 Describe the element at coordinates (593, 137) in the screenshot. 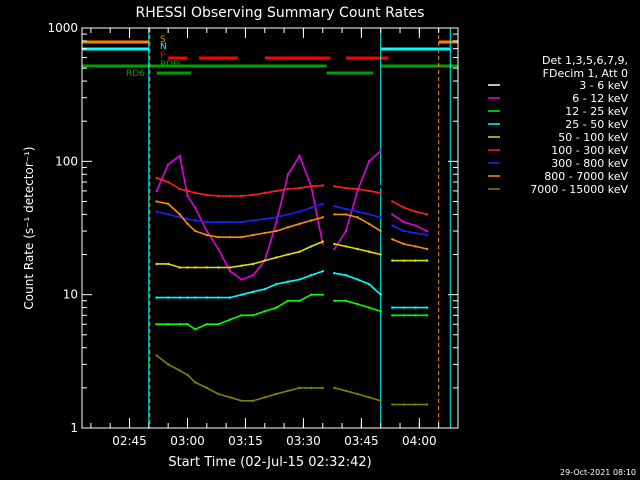

I see `legend-entry: 50 - 100 keV` at that location.